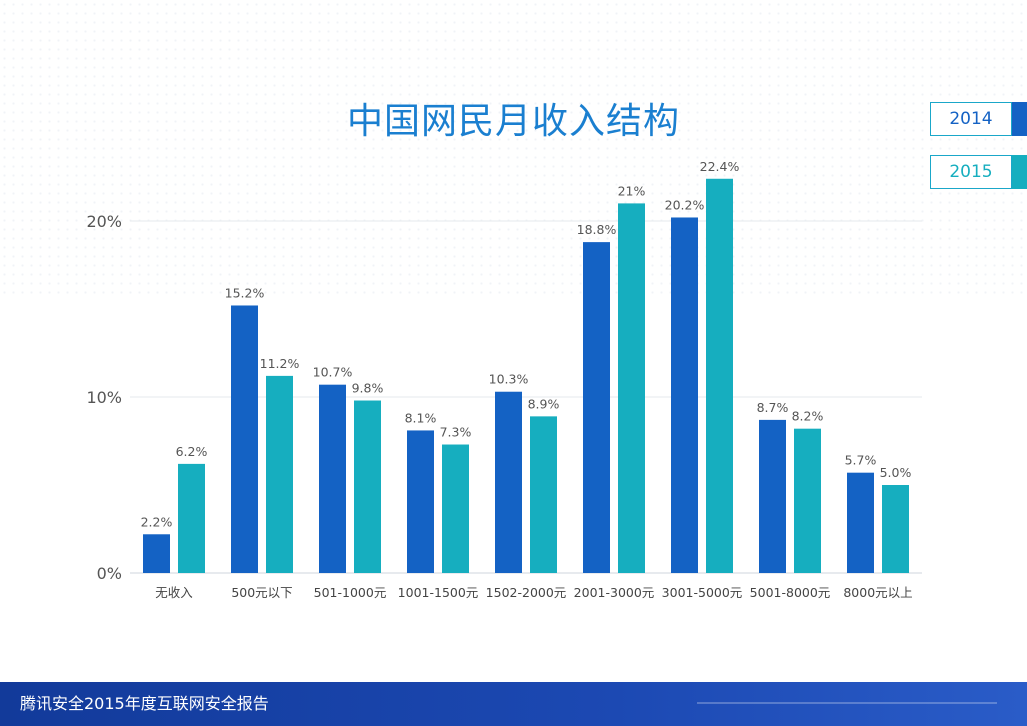  I want to click on data-label: 10.3%, so click(509, 379).